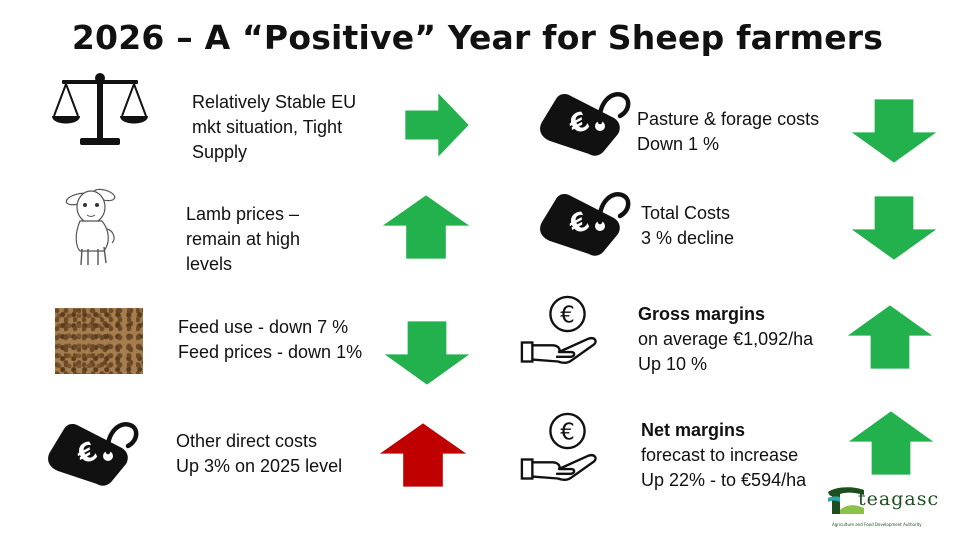 The width and height of the screenshot is (955, 536). What do you see at coordinates (243, 239) in the screenshot?
I see `lamb-prices-text: Lamb prices – remain at high levels` at bounding box center [243, 239].